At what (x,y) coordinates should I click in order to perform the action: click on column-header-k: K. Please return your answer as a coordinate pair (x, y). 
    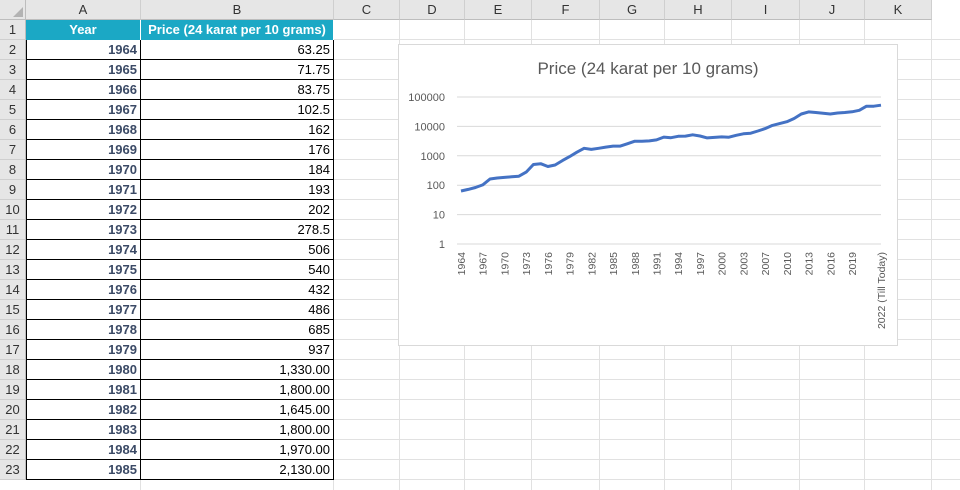
    Looking at the image, I should click on (898, 10).